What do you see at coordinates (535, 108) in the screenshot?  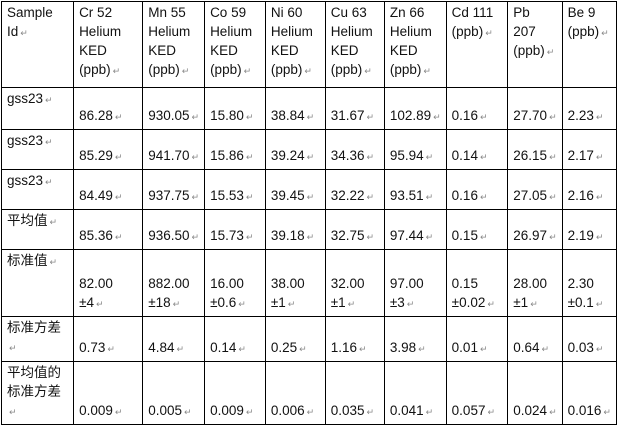 I see `table-cell: 27.70` at bounding box center [535, 108].